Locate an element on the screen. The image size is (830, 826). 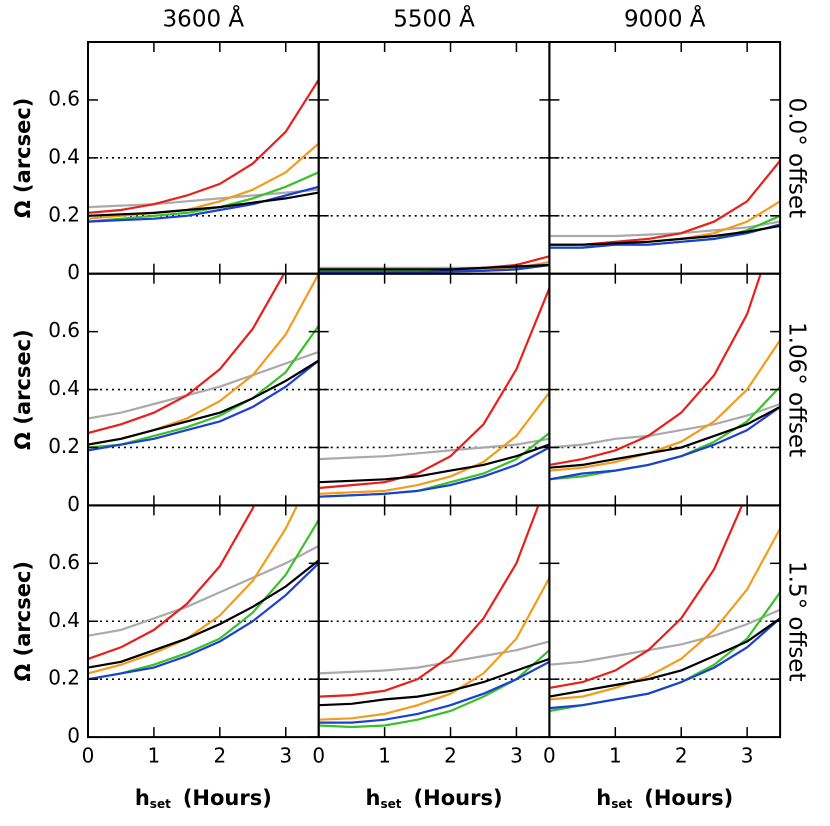
column-title: 5500 Å is located at coordinates (434, 19).